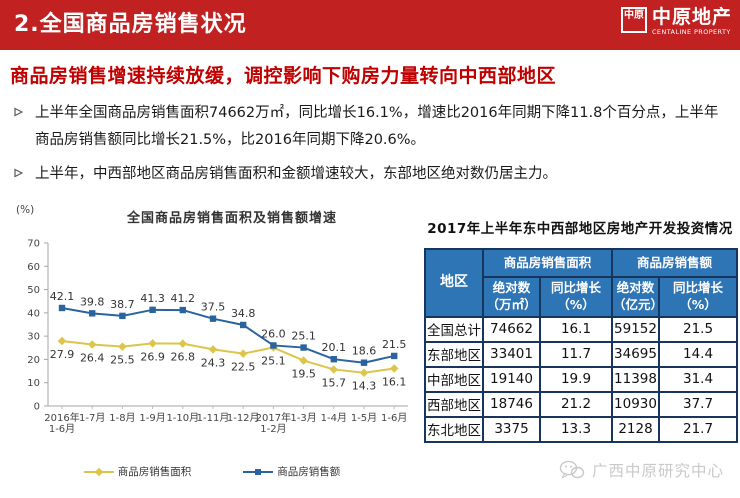  Describe the element at coordinates (154, 472) in the screenshot. I see `legend-label: 商品房销售面积` at that location.